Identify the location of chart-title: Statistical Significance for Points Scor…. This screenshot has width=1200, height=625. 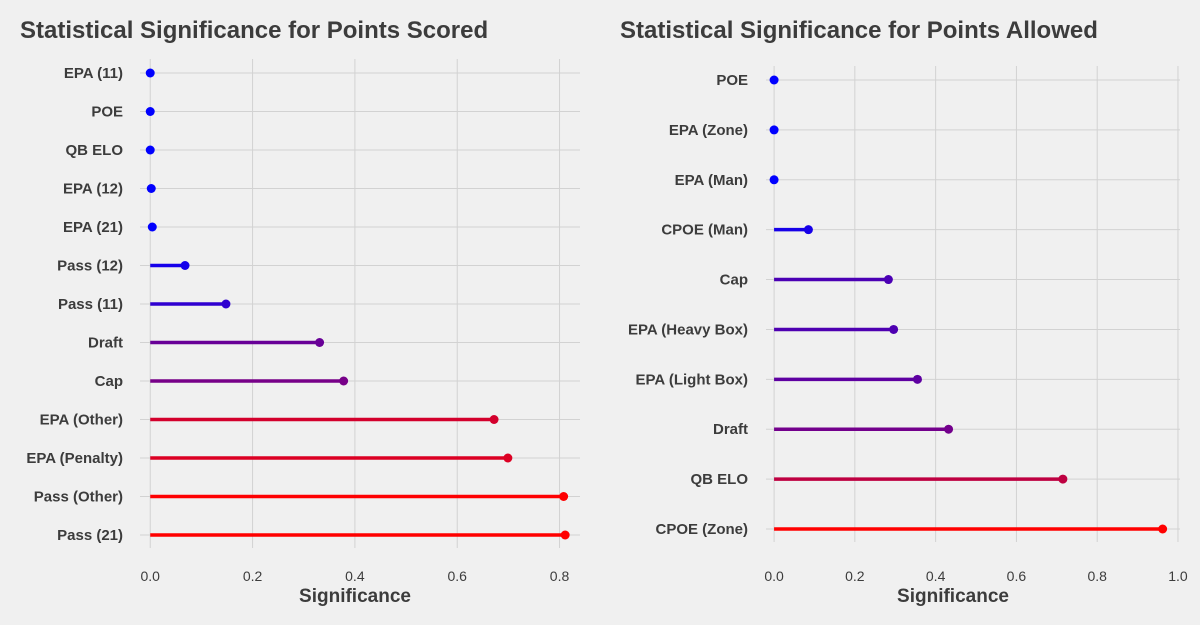
(254, 30).